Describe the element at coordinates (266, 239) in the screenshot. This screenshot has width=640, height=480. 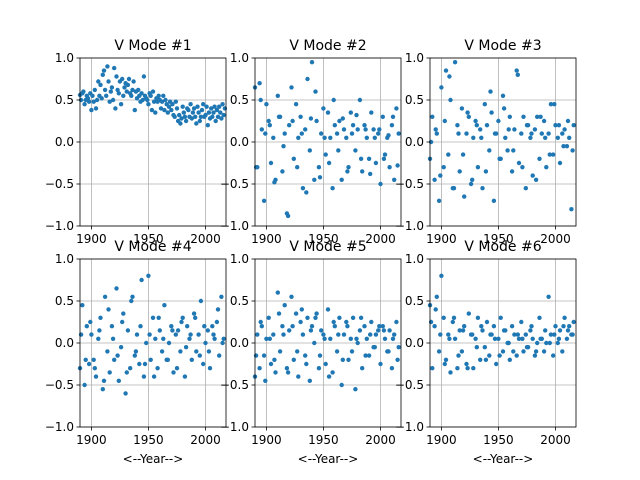
I see `x-tick-label: 1900` at that location.